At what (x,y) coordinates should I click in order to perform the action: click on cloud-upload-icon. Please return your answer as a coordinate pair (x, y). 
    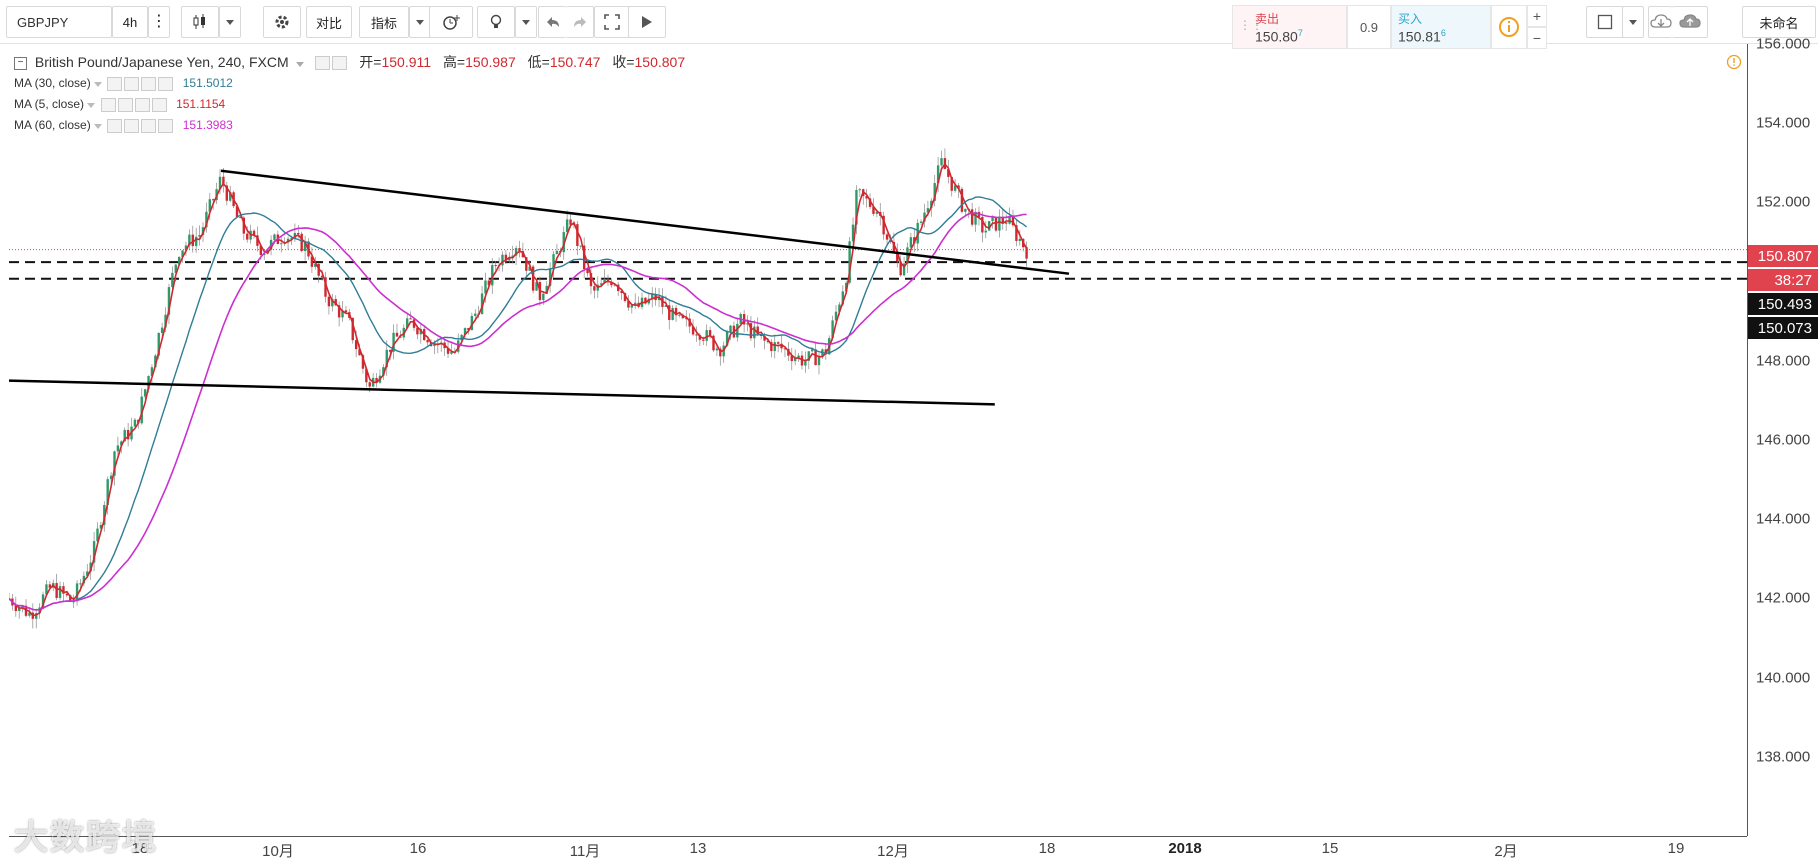
    Looking at the image, I should click on (1690, 22).